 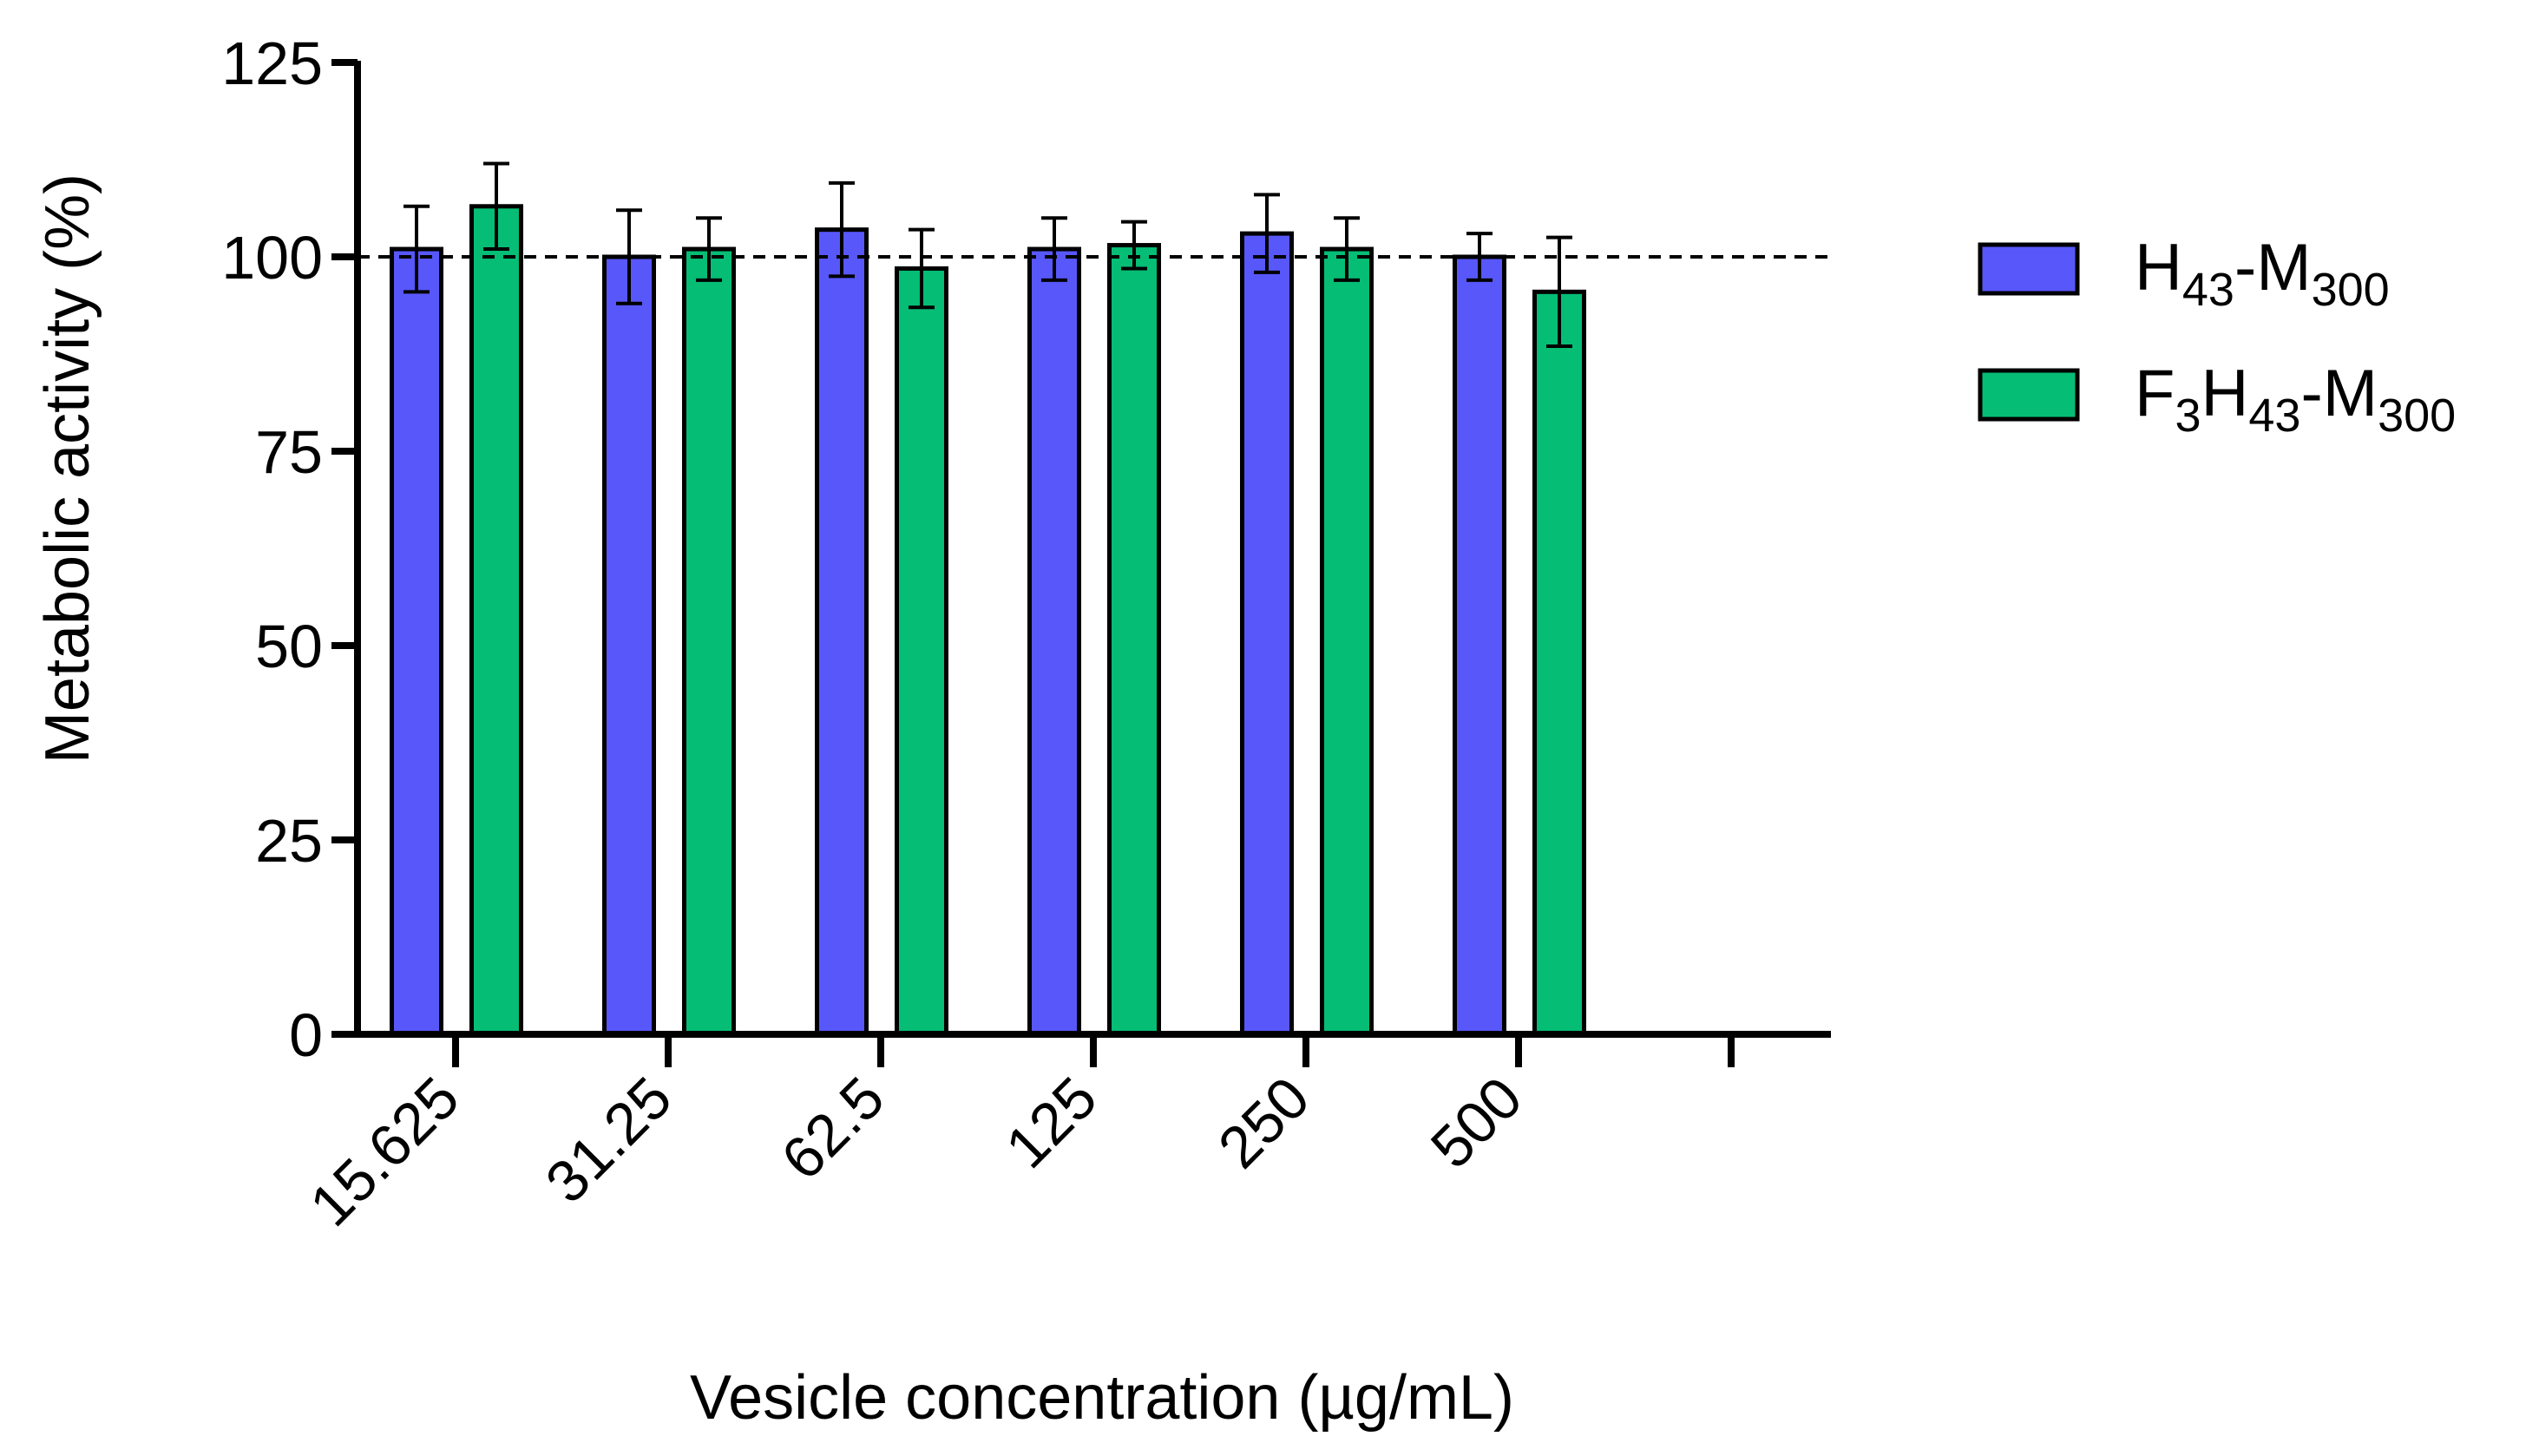 I want to click on x-tick-label: 500, so click(x=1477, y=1123).